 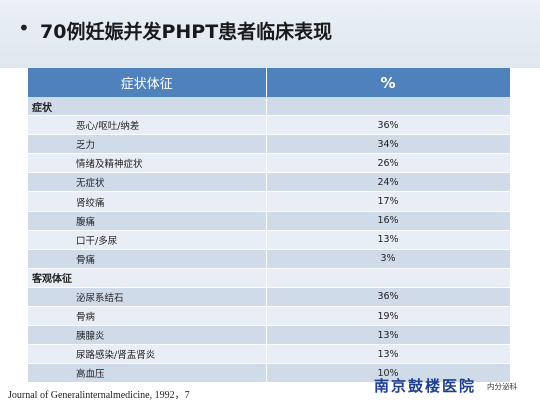 I want to click on table-row: 肾绞痛 17%, so click(x=269, y=201).